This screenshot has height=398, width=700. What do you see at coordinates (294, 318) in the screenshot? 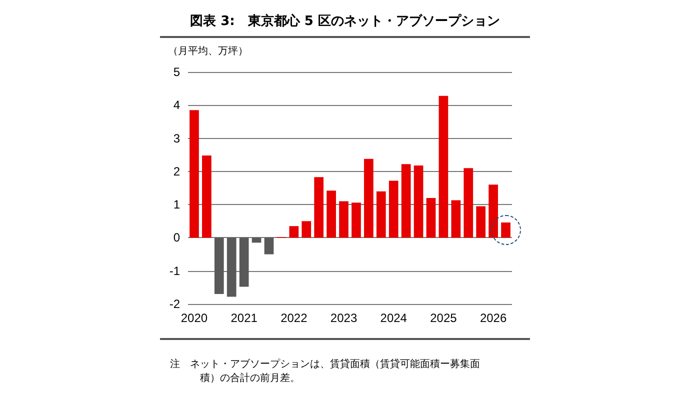
I see `x-tick-label: 2022` at bounding box center [294, 318].